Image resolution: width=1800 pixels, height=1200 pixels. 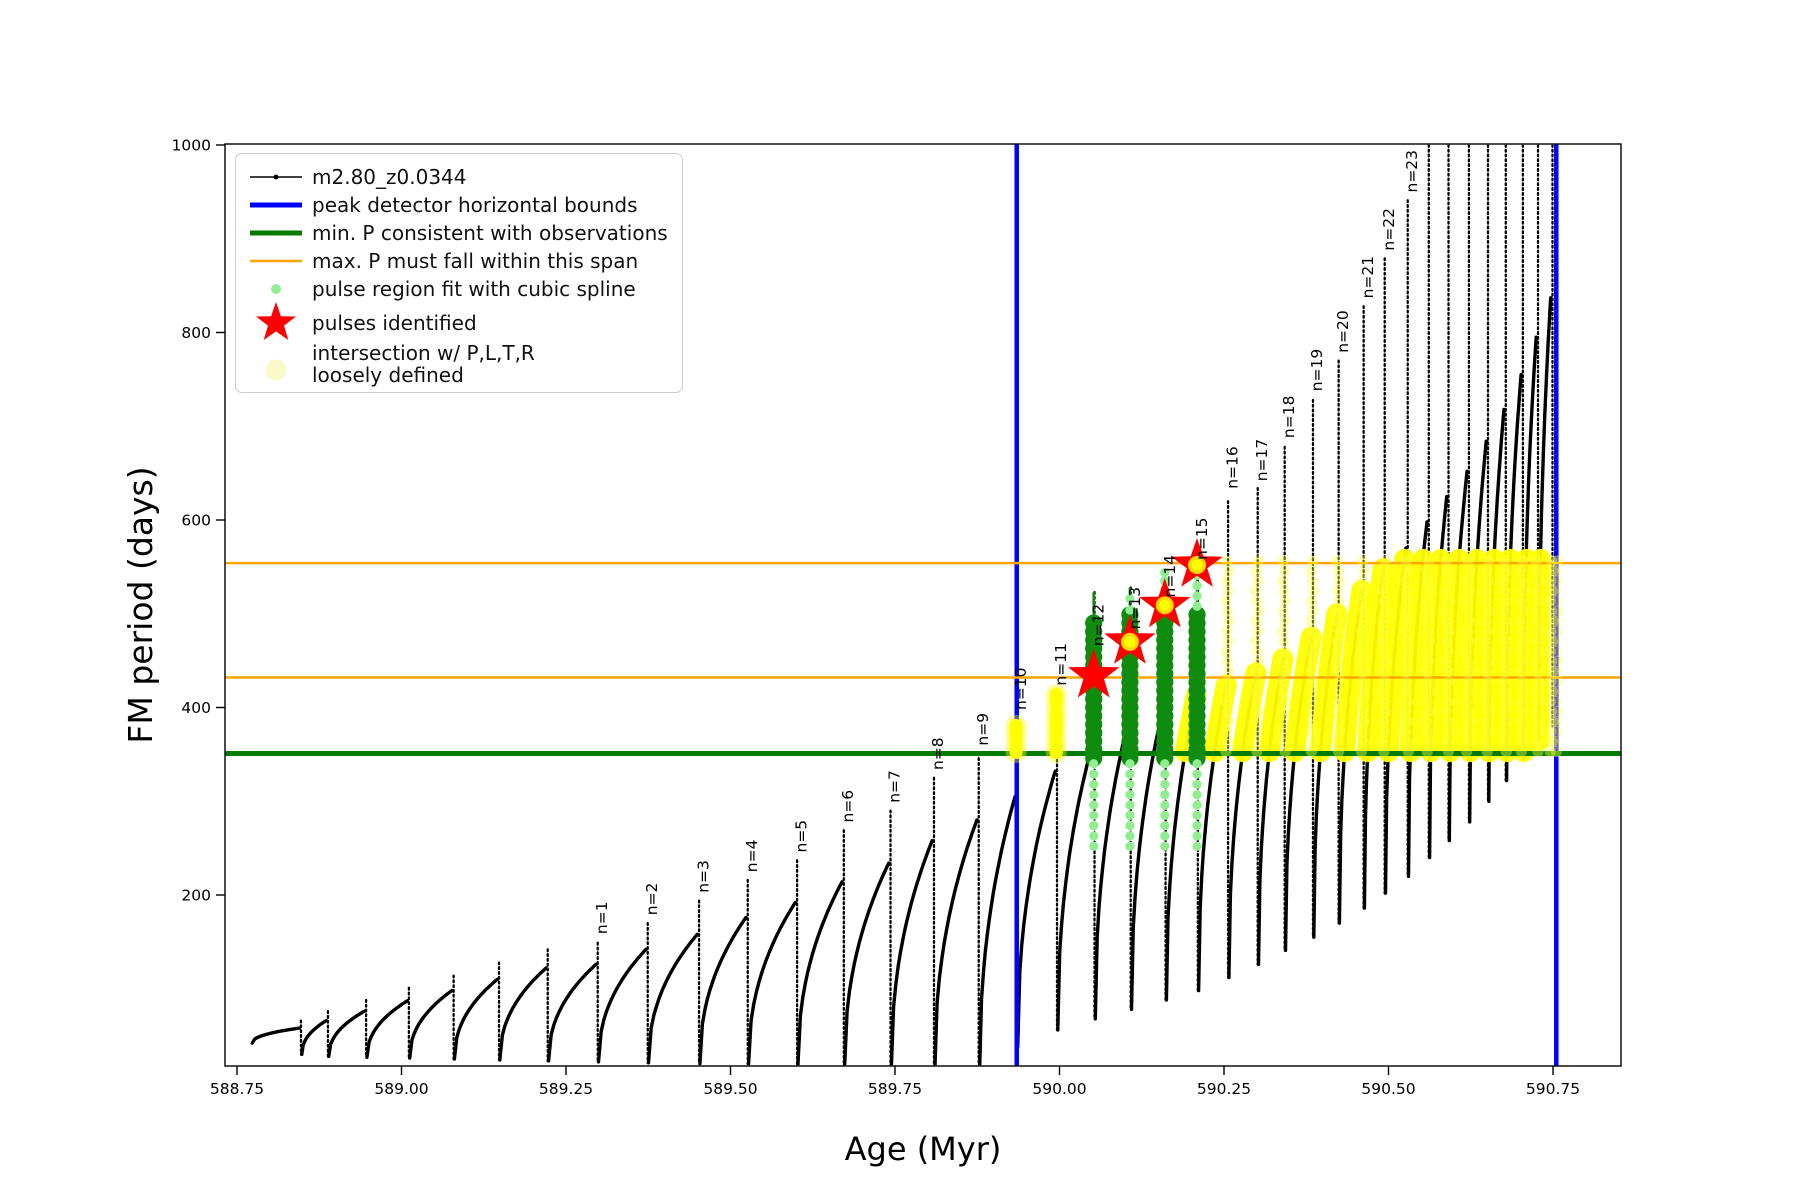 What do you see at coordinates (1202, 538) in the screenshot?
I see `pulse-number-label: n=15` at bounding box center [1202, 538].